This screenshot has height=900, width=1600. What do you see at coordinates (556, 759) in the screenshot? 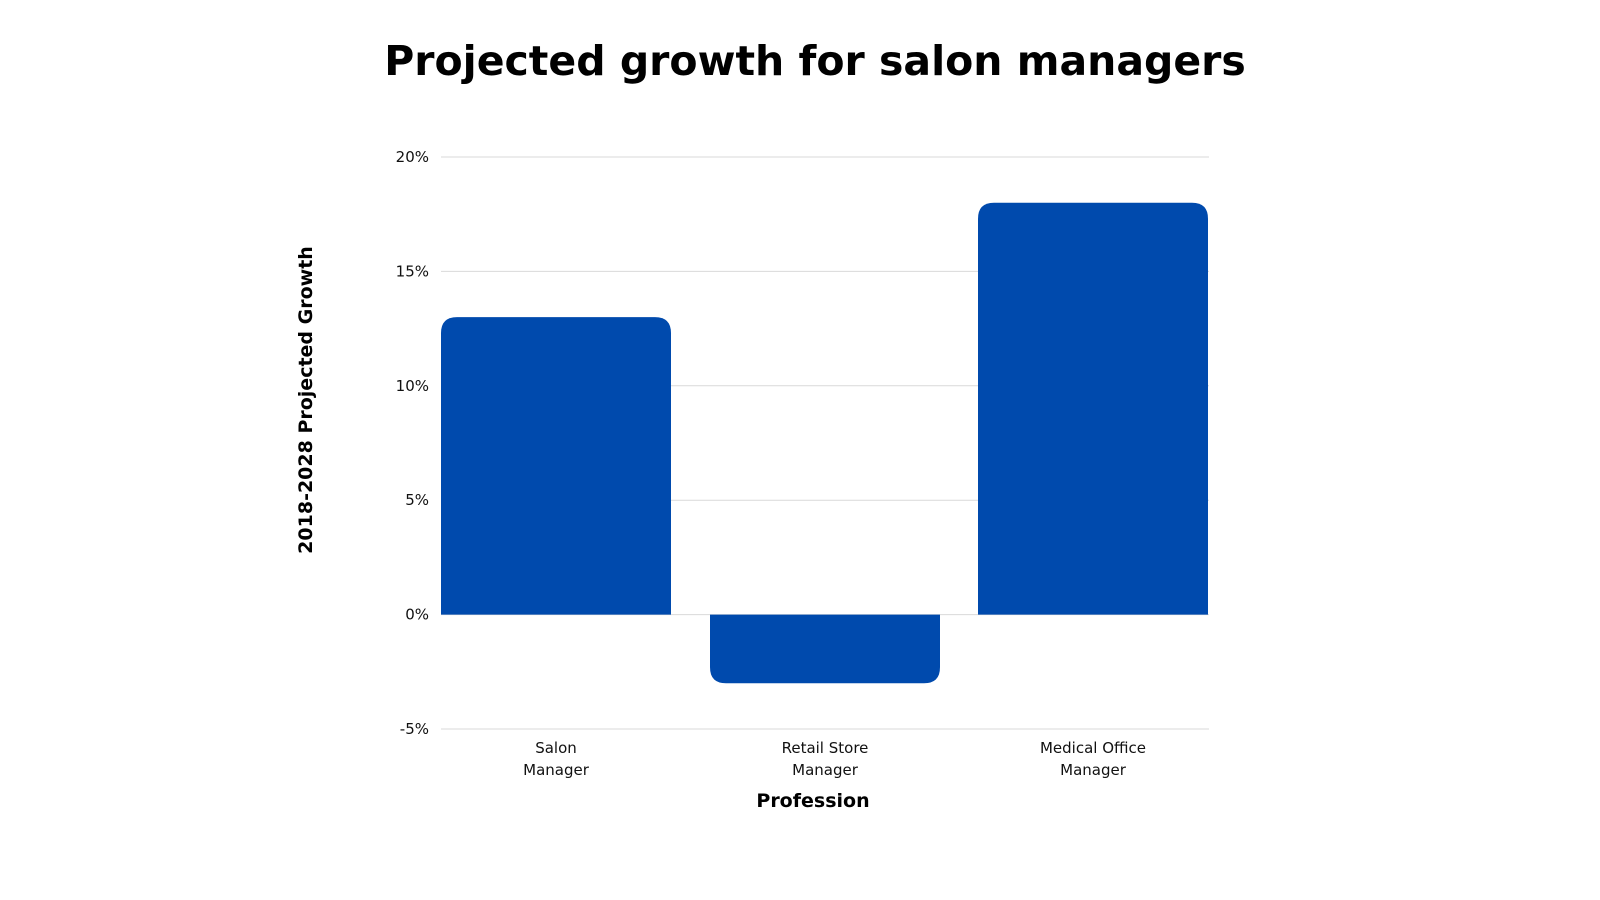
I see `x-tick-label: Salon Manager` at bounding box center [556, 759].